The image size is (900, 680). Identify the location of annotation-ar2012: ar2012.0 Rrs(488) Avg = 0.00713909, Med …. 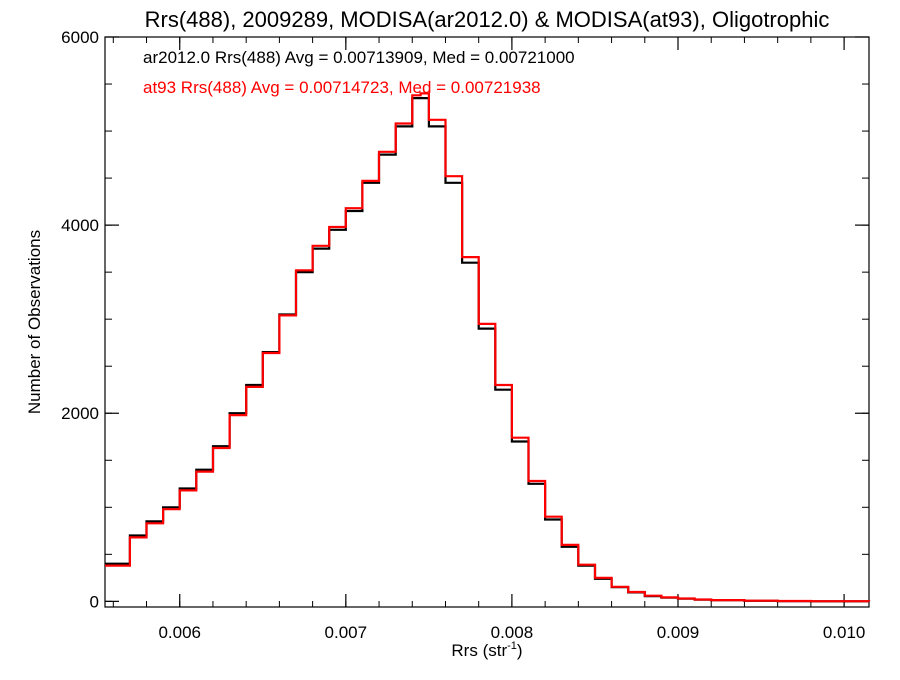
(359, 57).